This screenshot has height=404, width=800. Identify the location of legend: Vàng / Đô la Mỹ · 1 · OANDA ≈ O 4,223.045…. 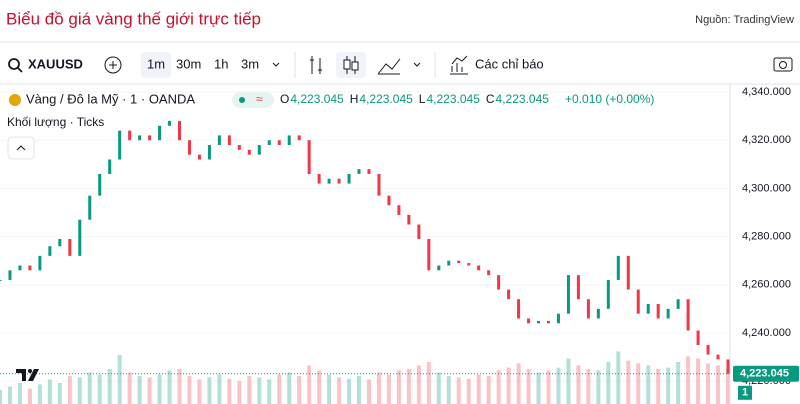
(330, 125).